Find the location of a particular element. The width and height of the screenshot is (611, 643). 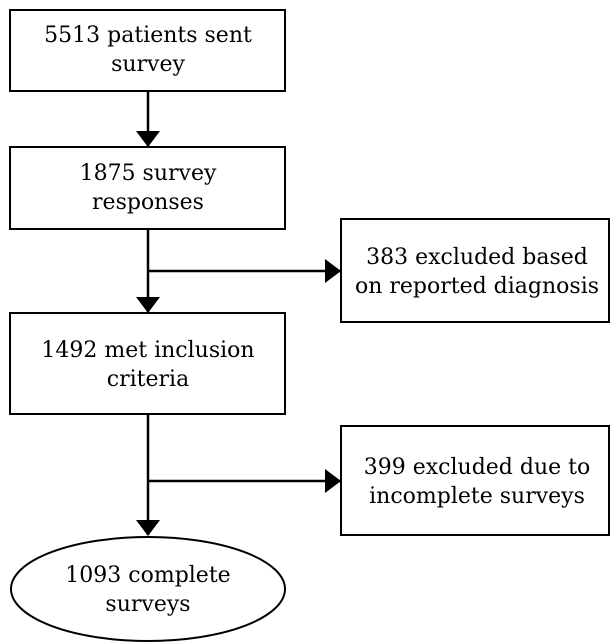

node-label: surveys is located at coordinates (147, 604).